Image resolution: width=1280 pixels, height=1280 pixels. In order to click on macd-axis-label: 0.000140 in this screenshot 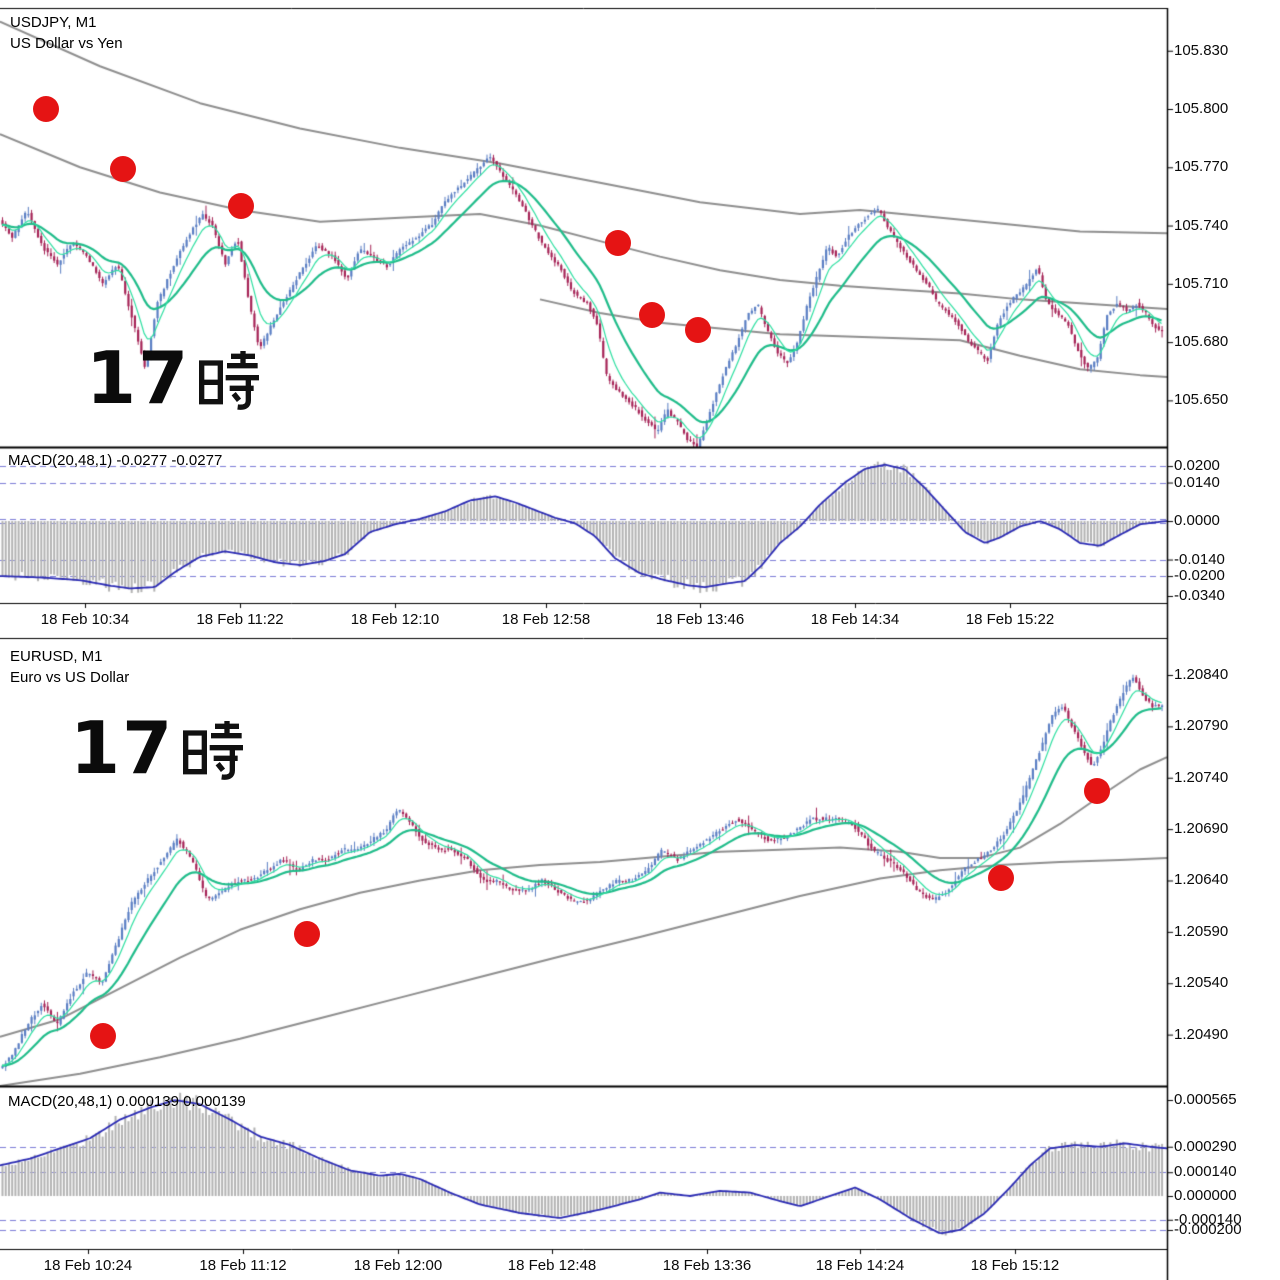, I will do `click(1205, 1172)`.